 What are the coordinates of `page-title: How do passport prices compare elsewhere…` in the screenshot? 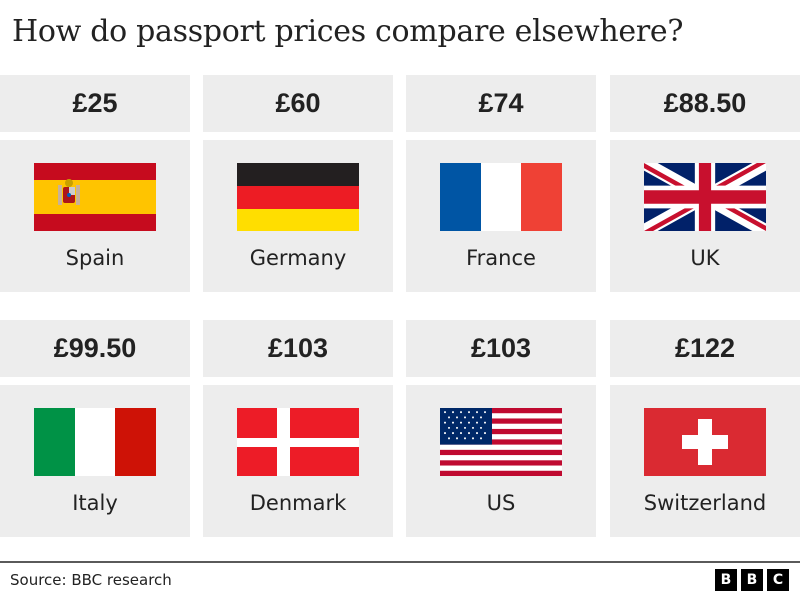 It's located at (348, 31).